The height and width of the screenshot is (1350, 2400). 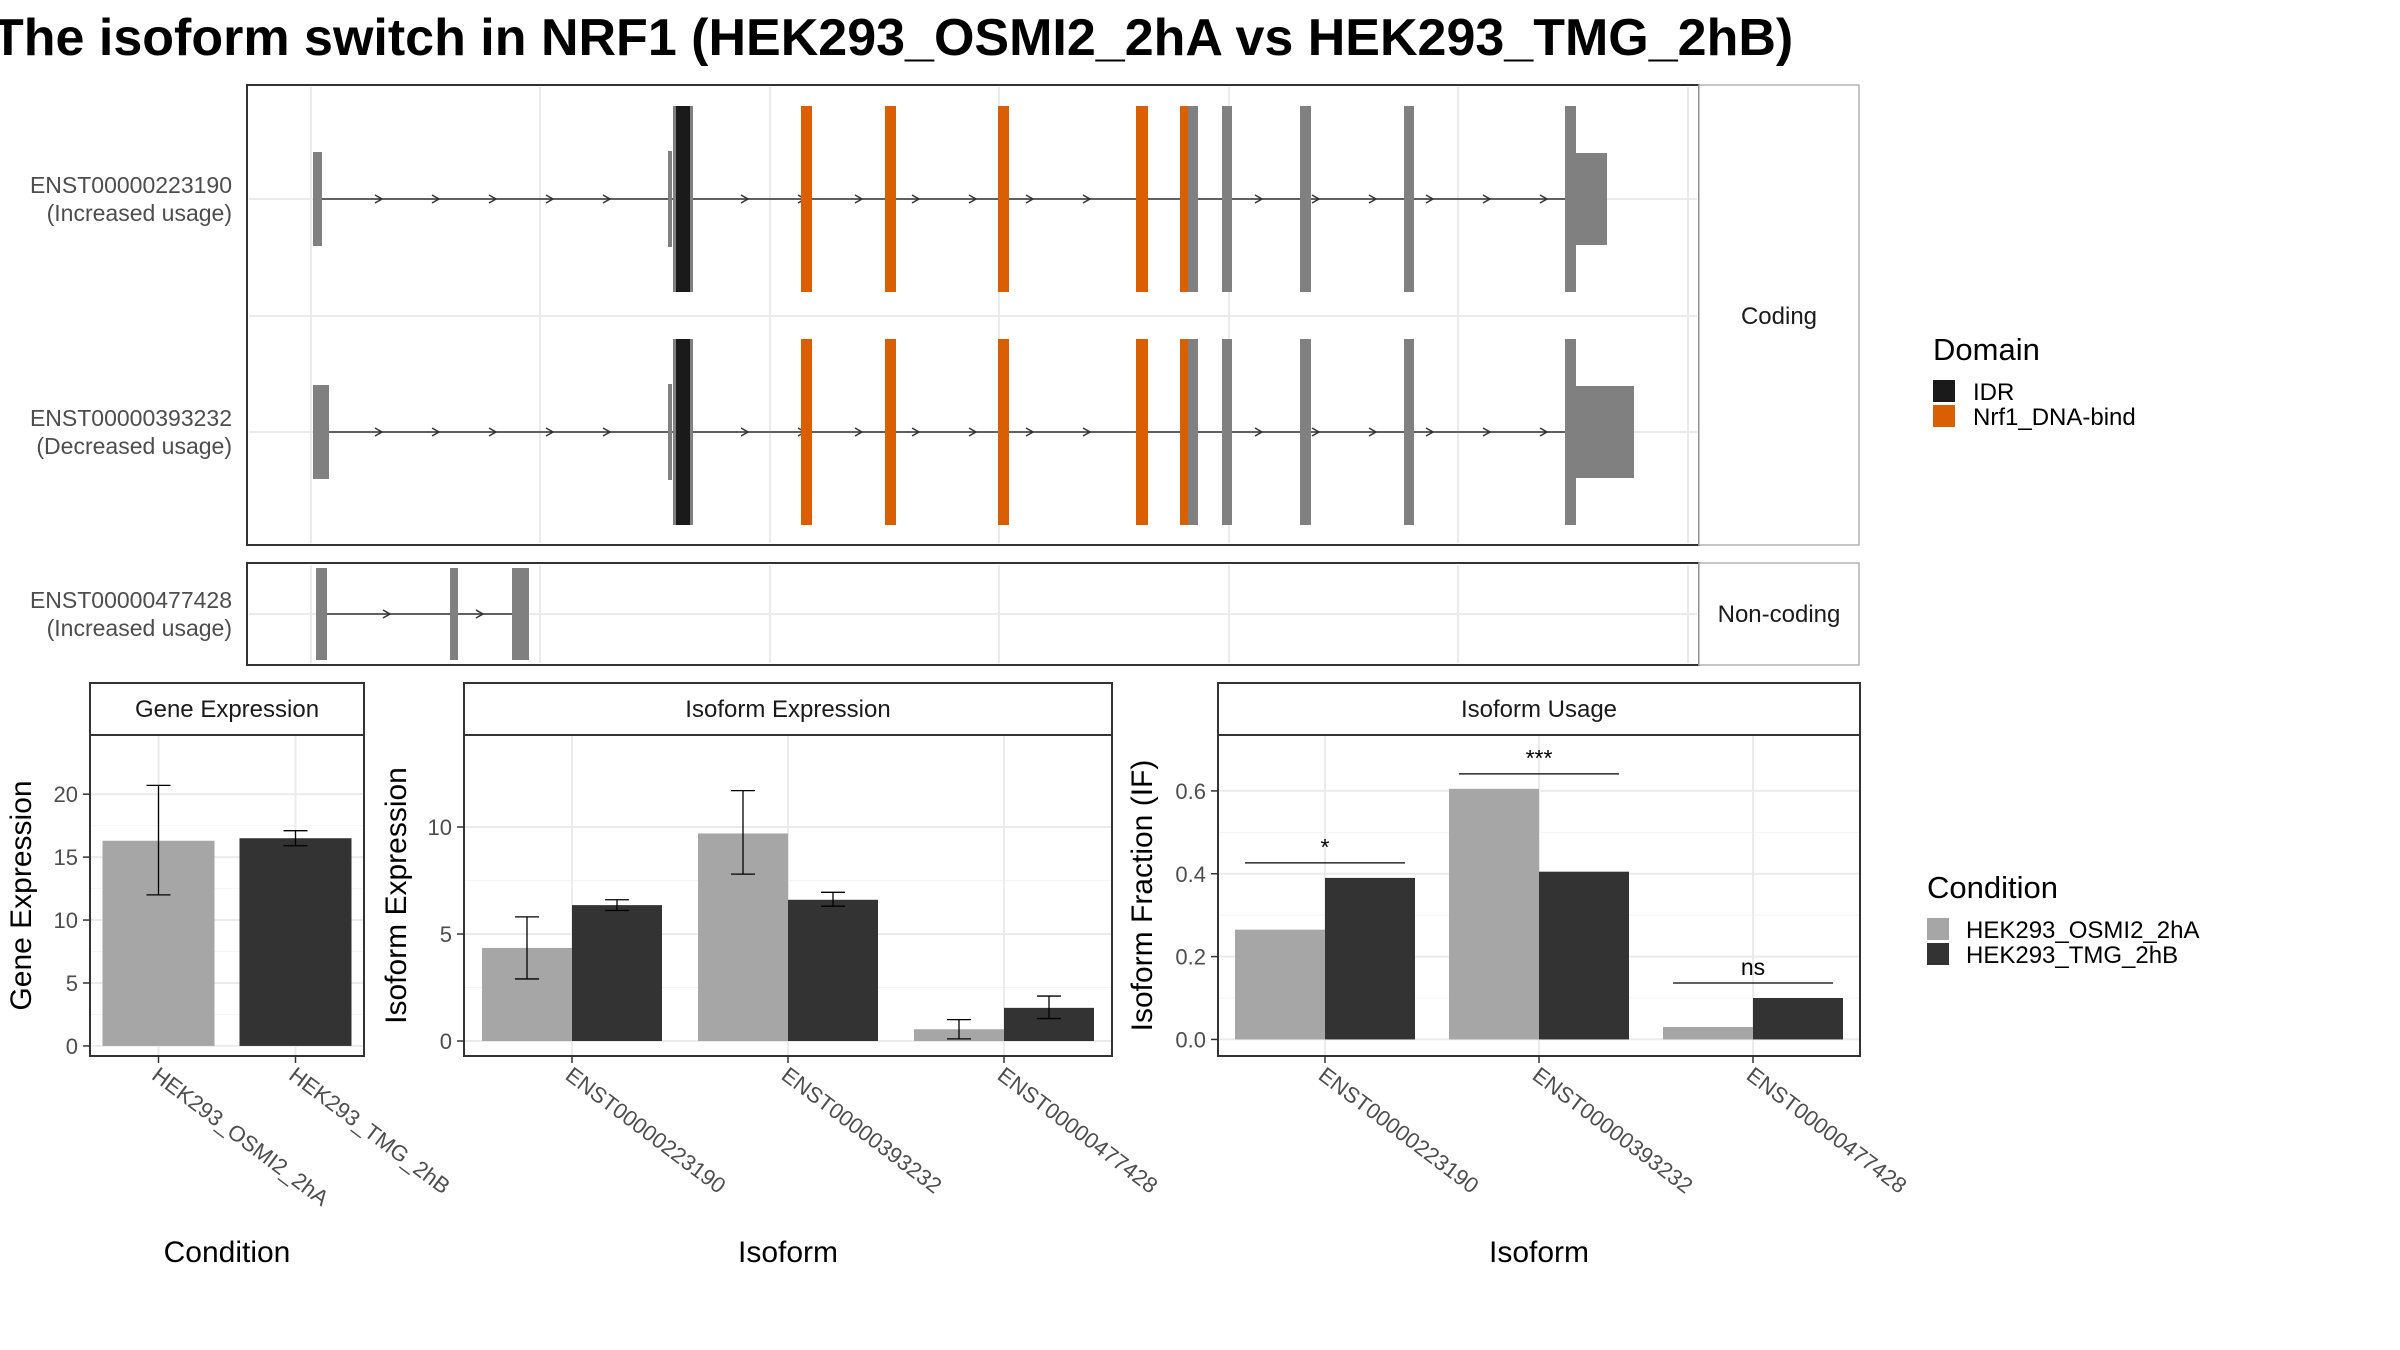 I want to click on panel-strip, so click(x=788, y=709).